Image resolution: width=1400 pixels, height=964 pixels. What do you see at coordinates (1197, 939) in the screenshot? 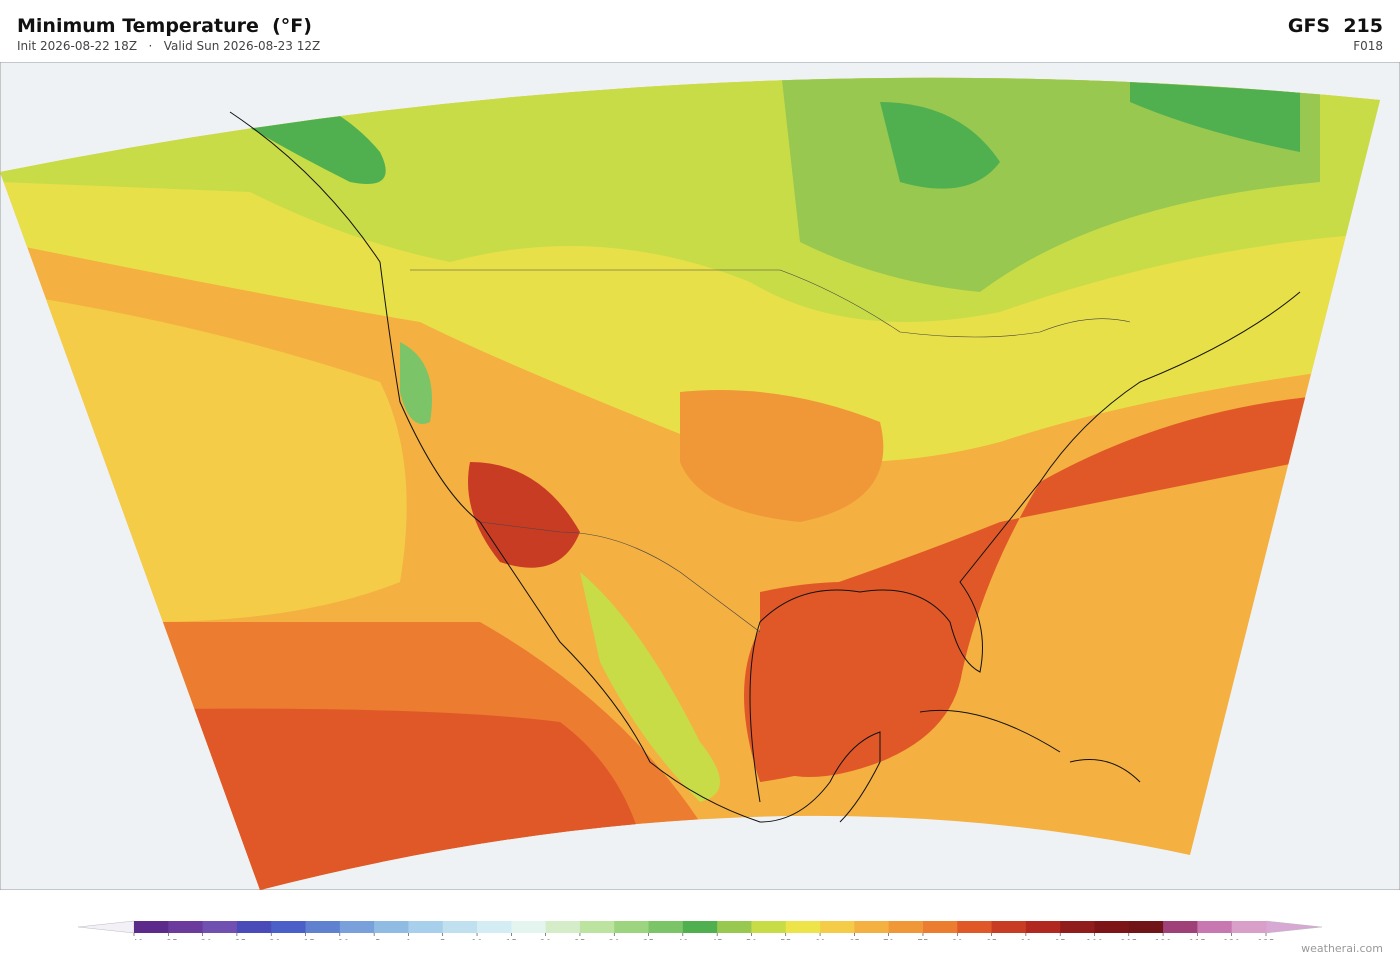
I see `colorbar-tick-label: 115` at bounding box center [1197, 939].